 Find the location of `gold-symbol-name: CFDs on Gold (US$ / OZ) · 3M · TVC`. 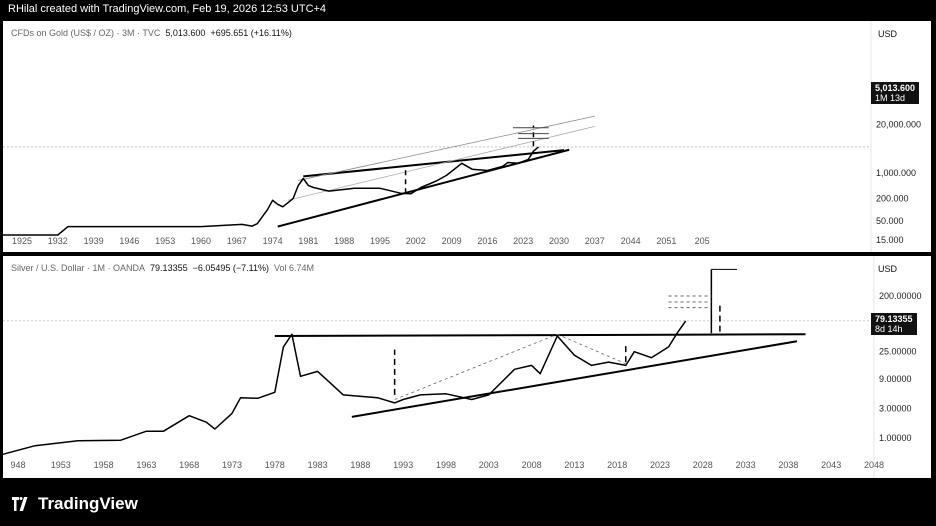

gold-symbol-name: CFDs on Gold (US$ / OZ) · 3M · TVC is located at coordinates (86, 33).